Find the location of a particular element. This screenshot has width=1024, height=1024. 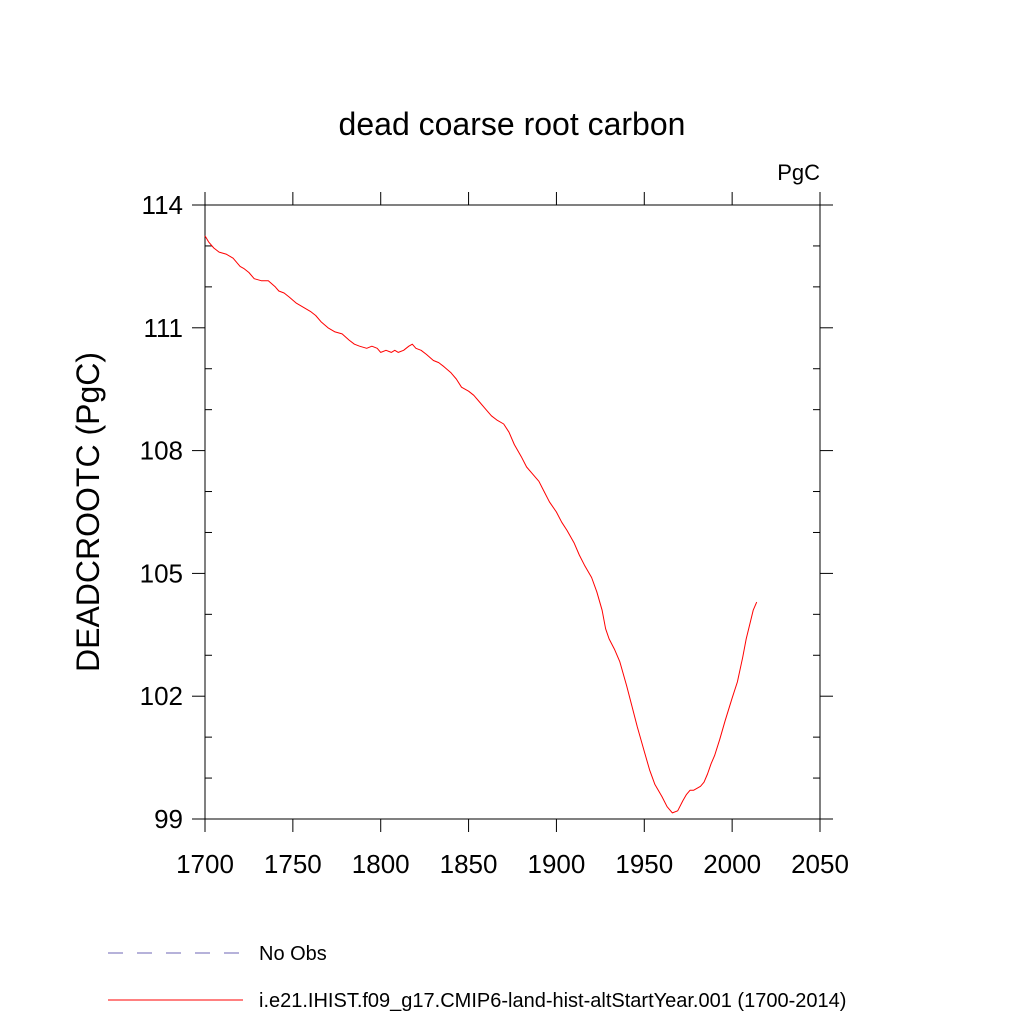

x-tick-label: 2050 is located at coordinates (820, 864).